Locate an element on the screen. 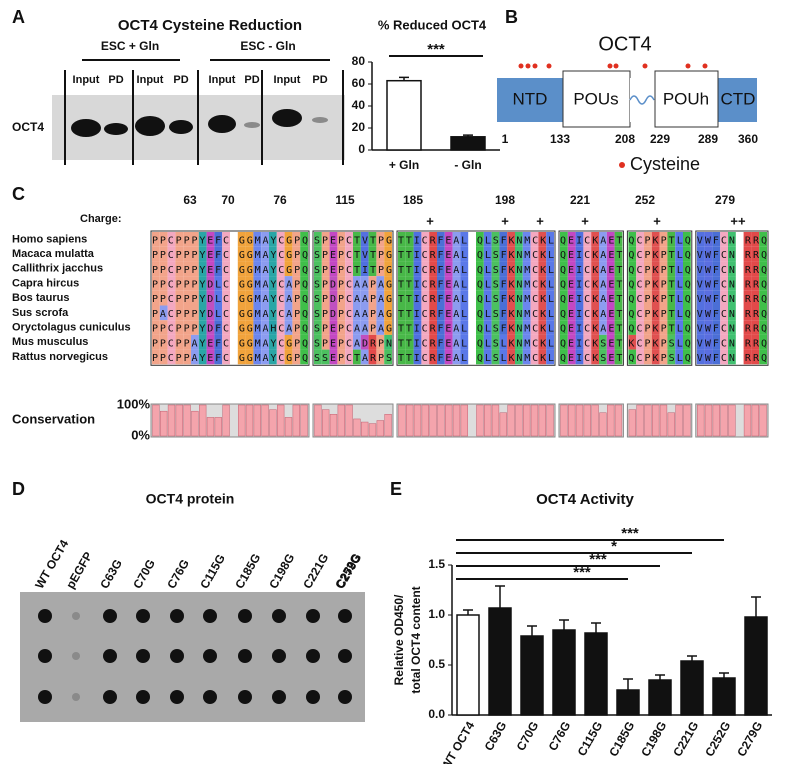  sequence: VWFCN RRQ is located at coordinates (732, 314).